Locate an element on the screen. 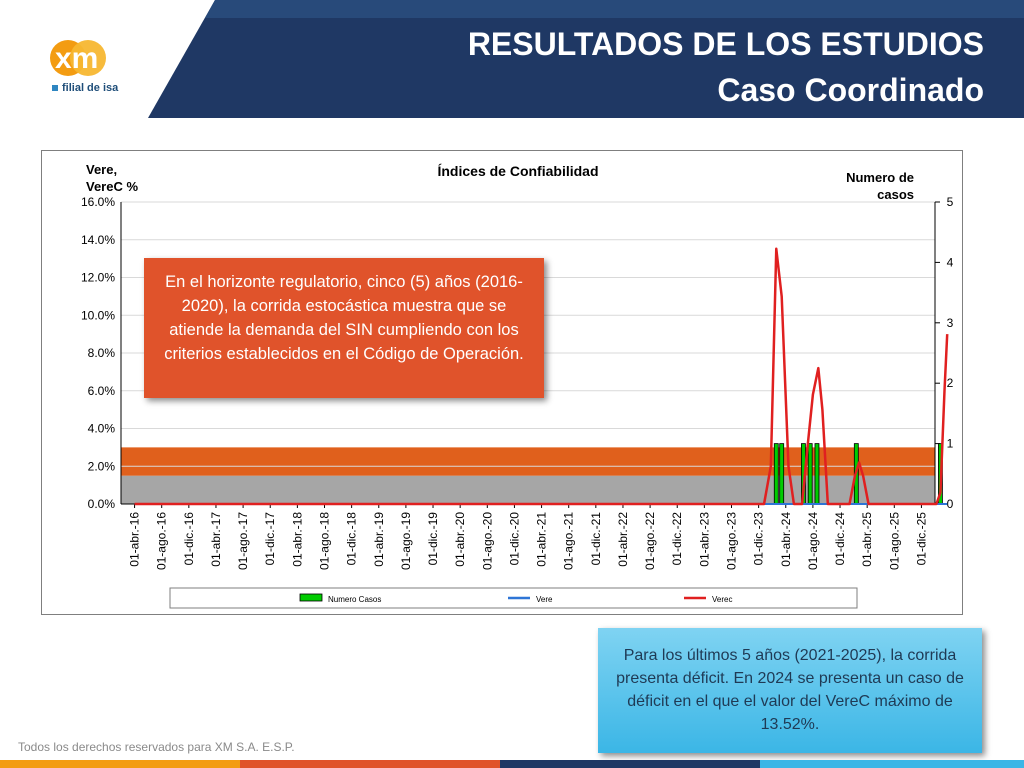  y2-tick-label: 2 is located at coordinates (950, 383).